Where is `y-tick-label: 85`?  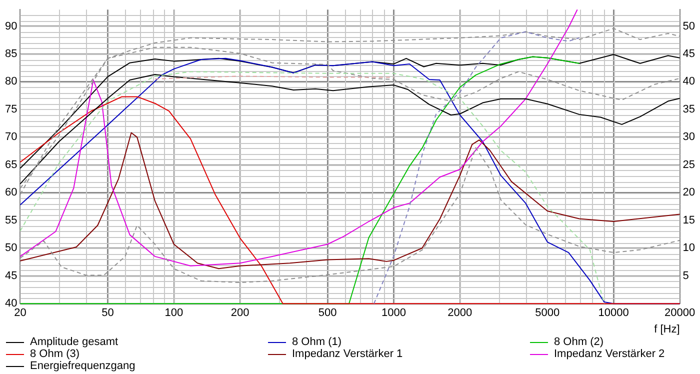
y-tick-label: 85 is located at coordinates (11, 54).